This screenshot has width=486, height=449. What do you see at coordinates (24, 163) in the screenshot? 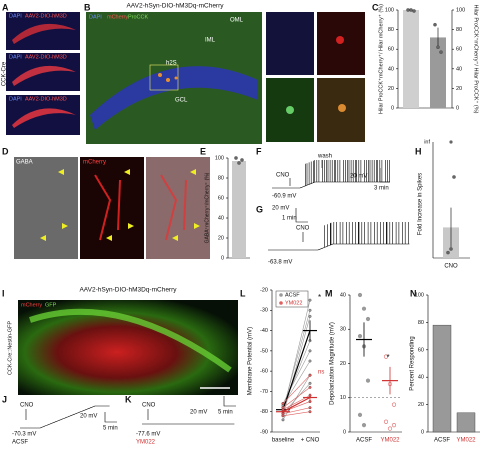
I see `channel-label: GABA` at bounding box center [24, 163].